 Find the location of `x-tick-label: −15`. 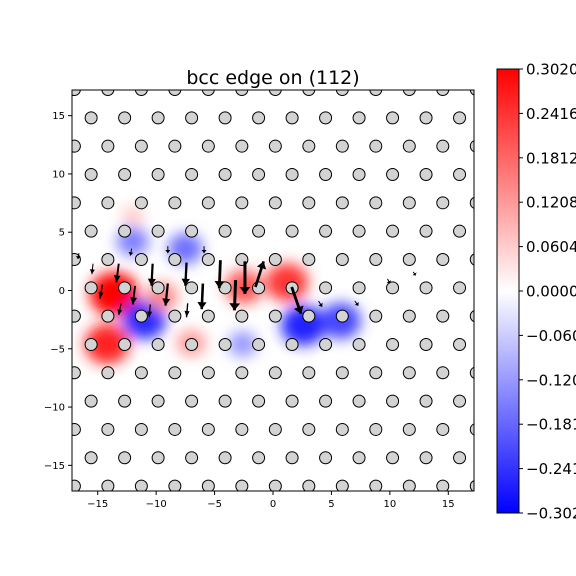

x-tick-label: −15 is located at coordinates (97, 504).